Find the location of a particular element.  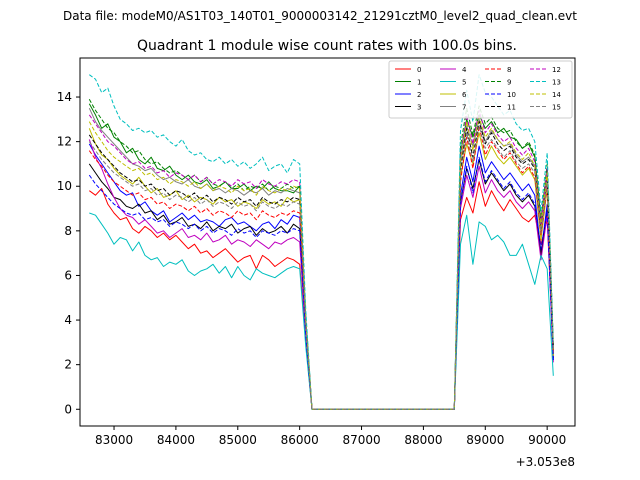

legend-label: 13 is located at coordinates (556, 83).